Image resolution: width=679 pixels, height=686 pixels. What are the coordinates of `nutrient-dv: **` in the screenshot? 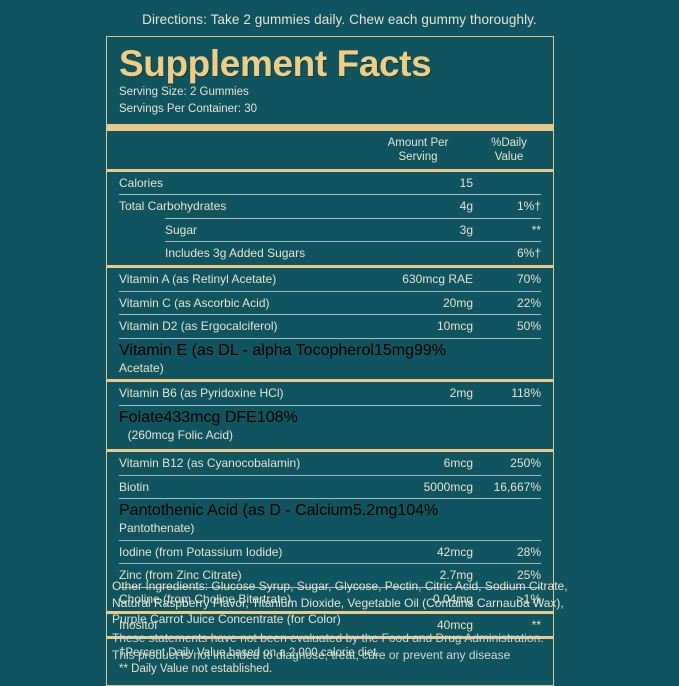 It's located at (536, 624).